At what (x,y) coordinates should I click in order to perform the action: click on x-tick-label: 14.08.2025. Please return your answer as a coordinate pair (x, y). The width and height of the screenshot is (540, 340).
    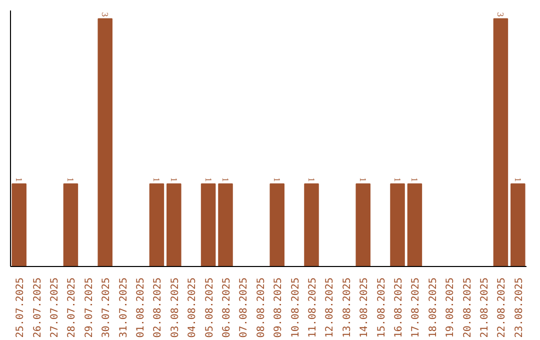
    Looking at the image, I should click on (364, 307).